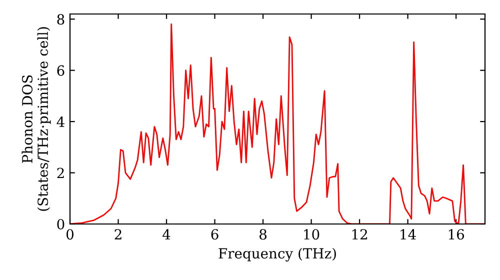 This screenshot has height=280, width=500. Describe the element at coordinates (214, 234) in the screenshot. I see `x-tick-label: 6` at that location.